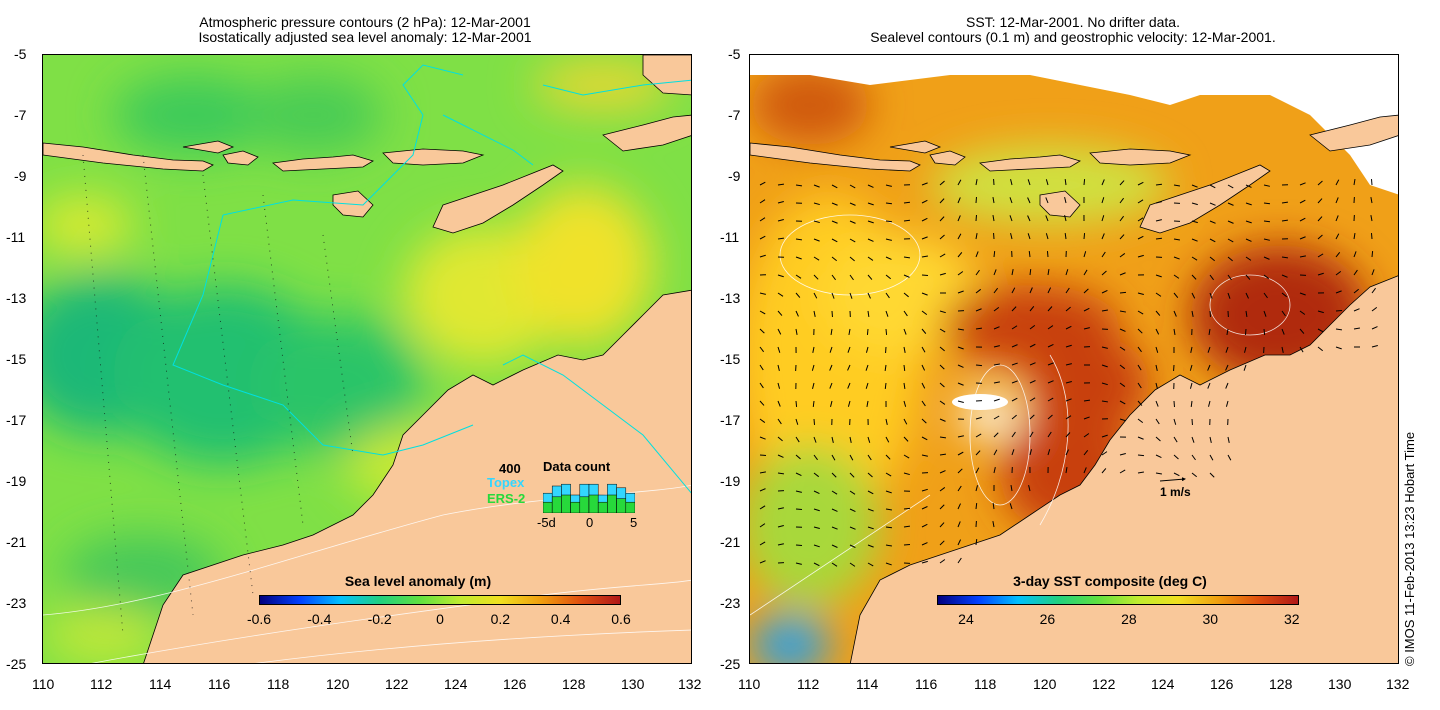 Image resolution: width=1440 pixels, height=710 pixels. Describe the element at coordinates (646, 133) in the screenshot. I see `wetar-babar-islands` at that location.